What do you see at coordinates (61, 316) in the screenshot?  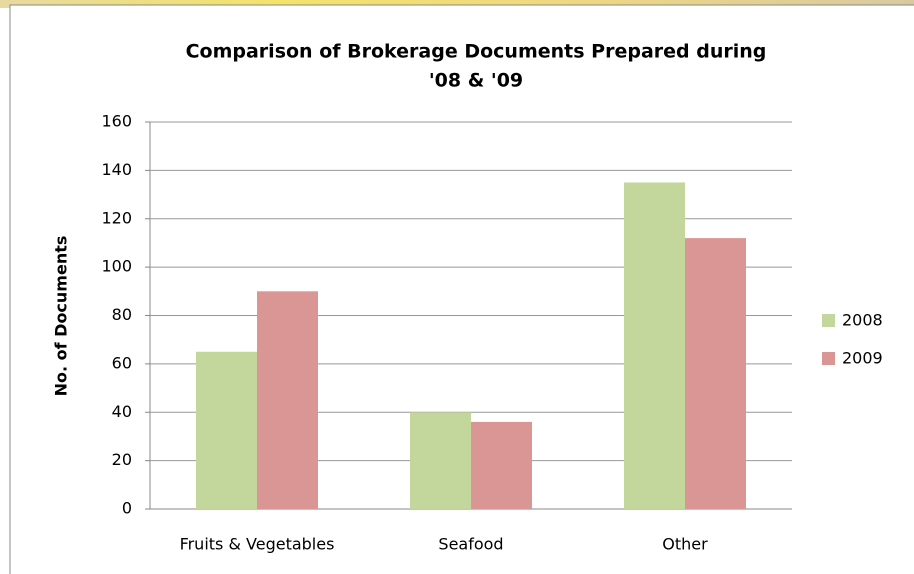 I see `y-axis-label: No. of Documents` at bounding box center [61, 316].